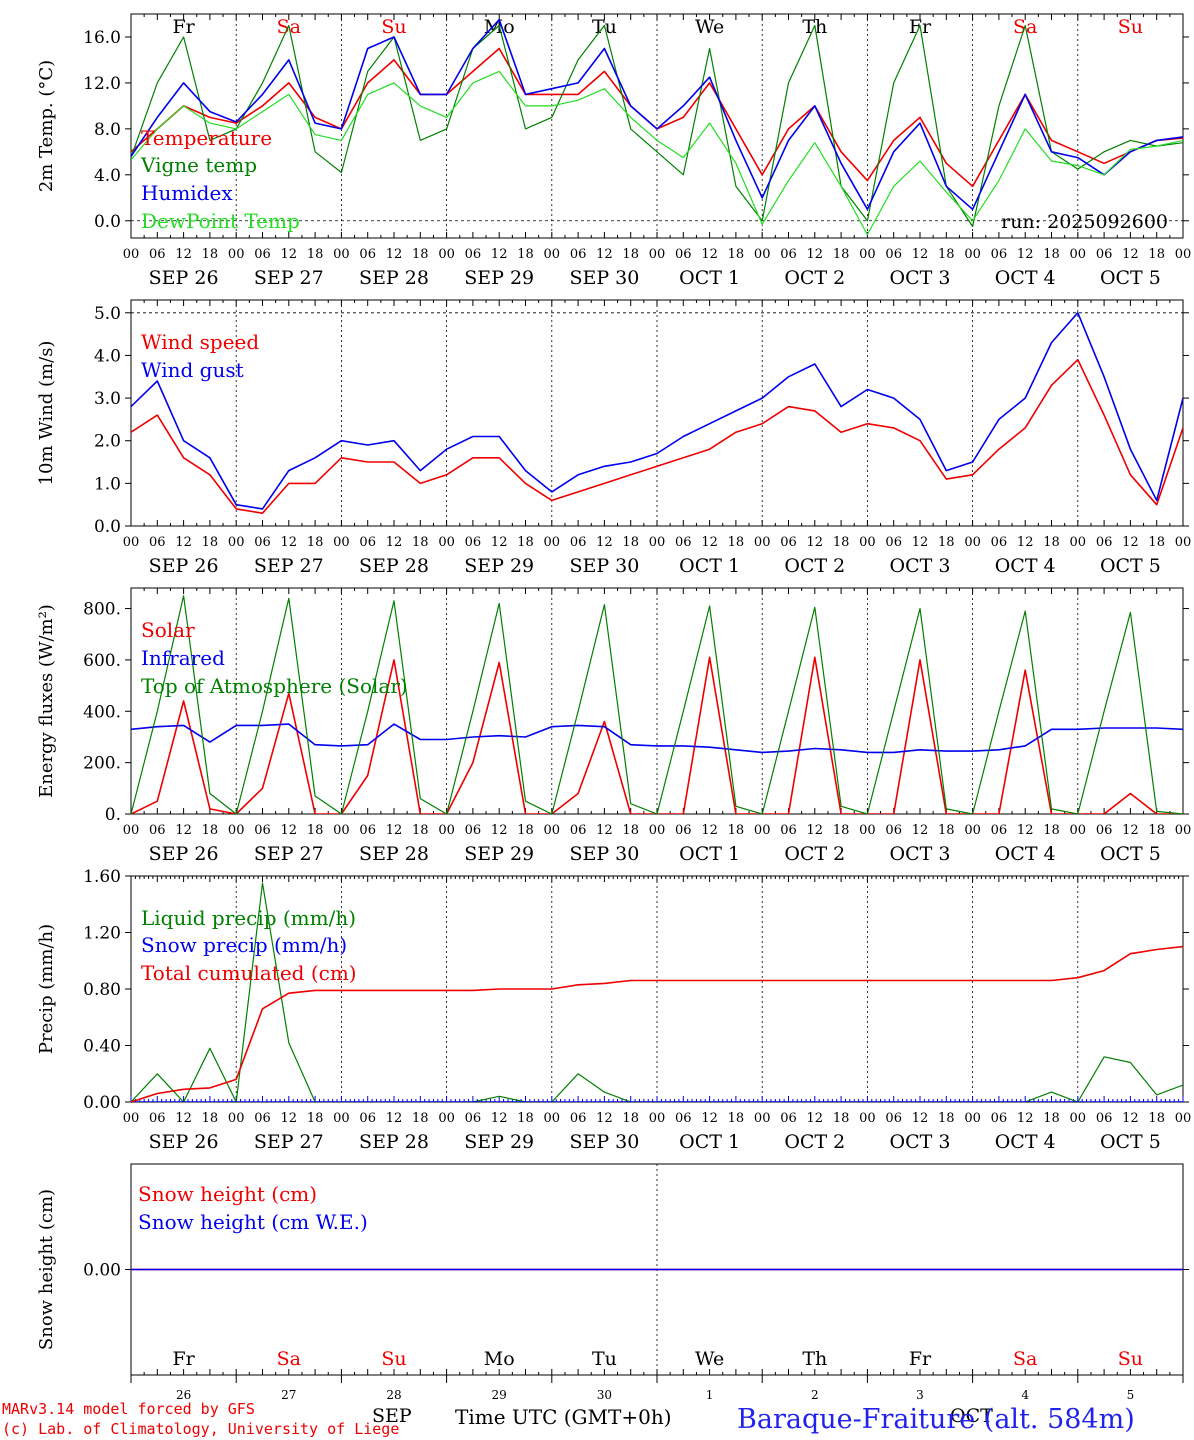 The width and height of the screenshot is (1194, 1440). I want to click on legend-entry: DewPoint Temp, so click(220, 221).